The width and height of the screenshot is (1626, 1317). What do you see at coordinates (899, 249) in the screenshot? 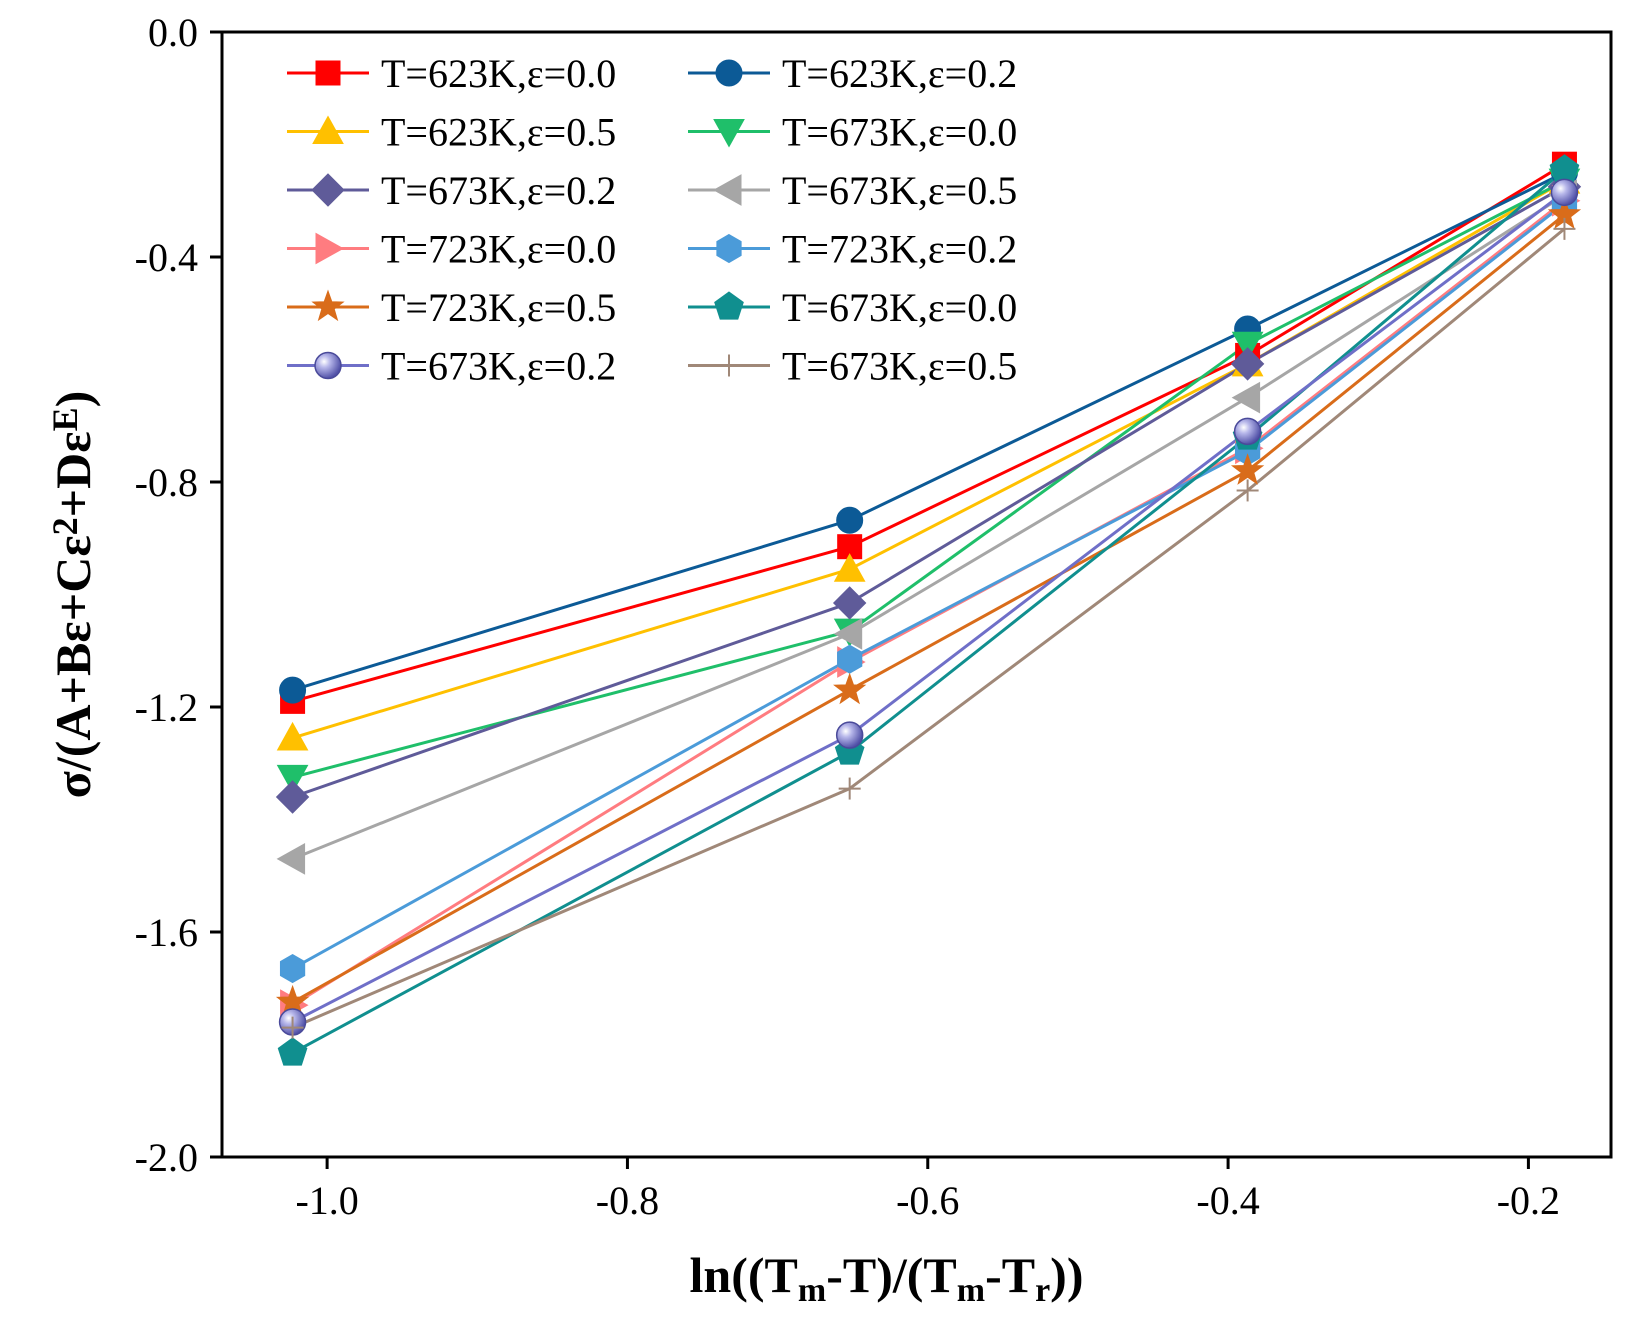
I see `legend-label: T=723K,ε=0.2` at bounding box center [899, 249].